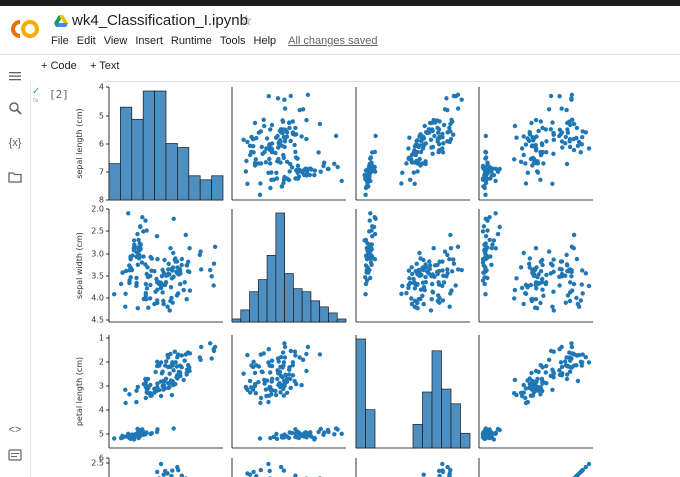  Describe the element at coordinates (25, 29) in the screenshot. I see `colab-logo` at that location.